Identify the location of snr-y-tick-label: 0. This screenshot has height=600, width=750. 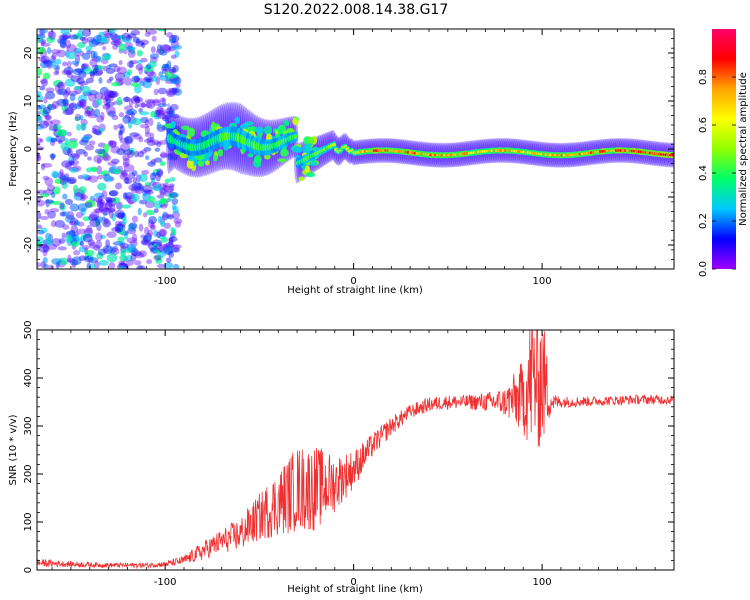
(28, 570).